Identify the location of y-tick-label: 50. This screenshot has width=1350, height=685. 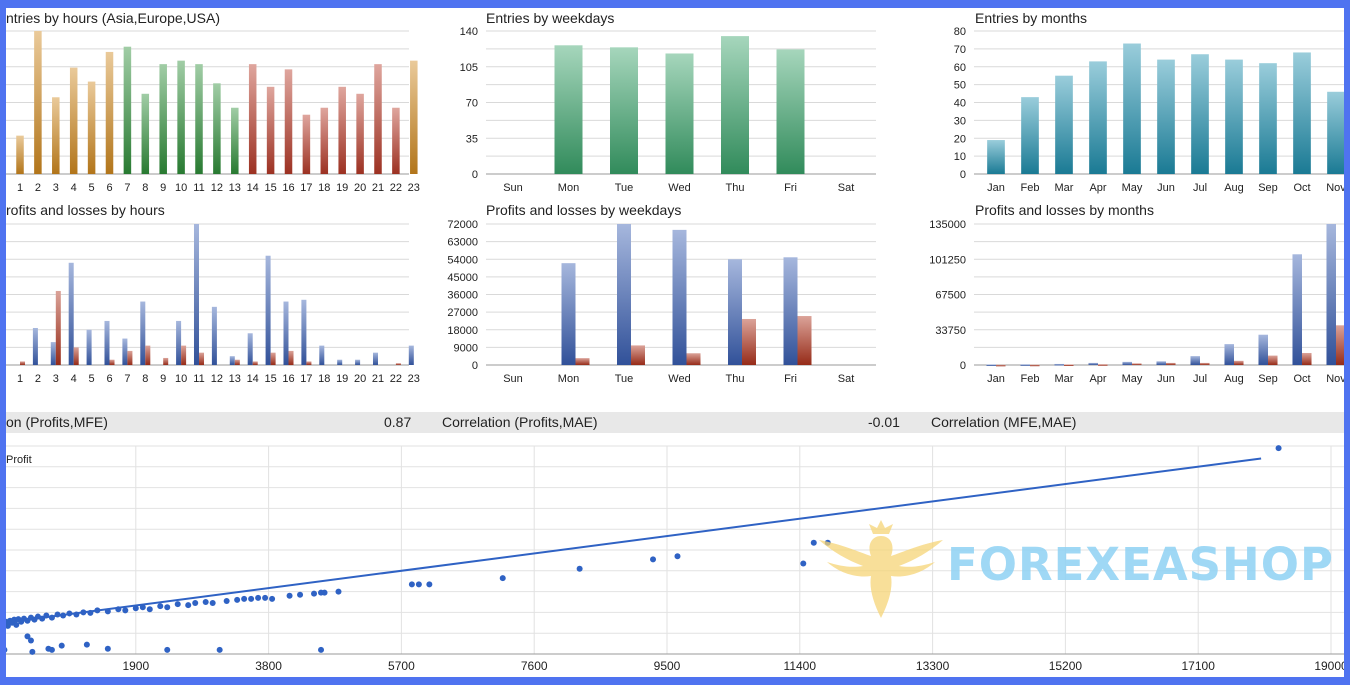
(960, 86).